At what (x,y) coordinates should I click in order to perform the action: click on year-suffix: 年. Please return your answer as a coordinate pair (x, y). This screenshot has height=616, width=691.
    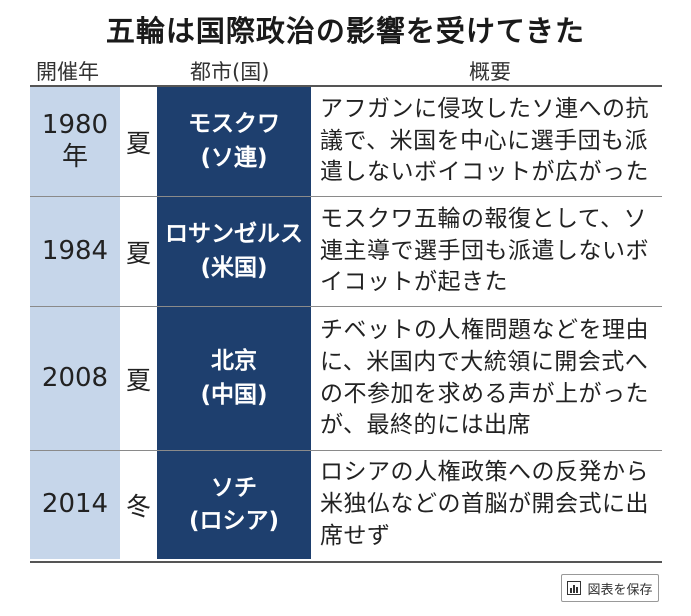
    Looking at the image, I should click on (74, 156).